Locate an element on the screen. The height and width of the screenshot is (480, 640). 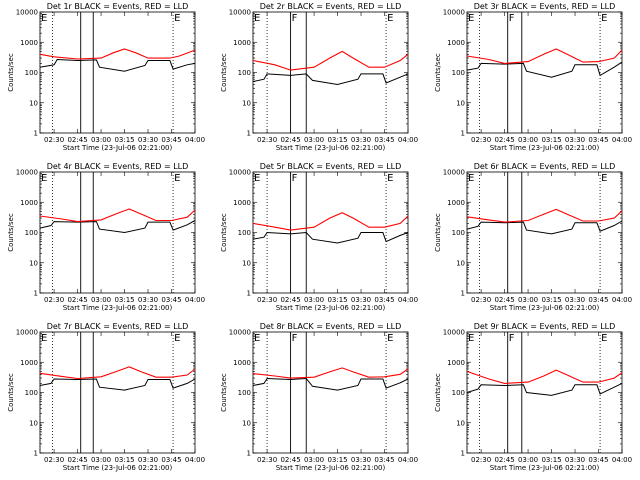
chart-title: Det 8r BLACK = Events, RED = LLD is located at coordinates (331, 326).